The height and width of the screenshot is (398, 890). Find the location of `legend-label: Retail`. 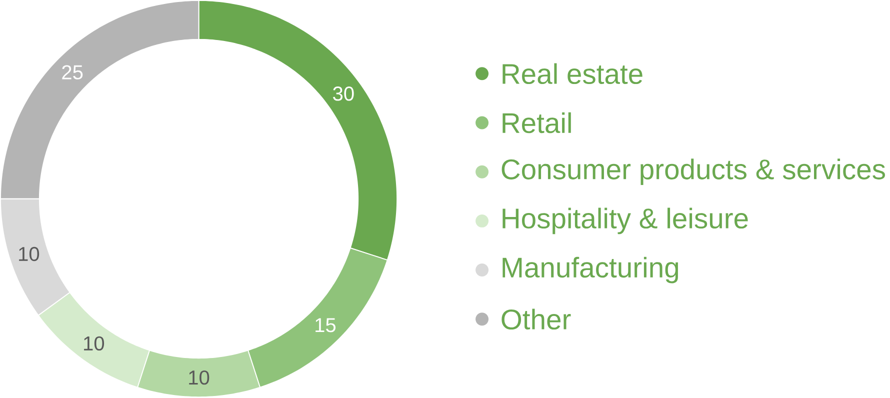

legend-label: Retail is located at coordinates (536, 123).